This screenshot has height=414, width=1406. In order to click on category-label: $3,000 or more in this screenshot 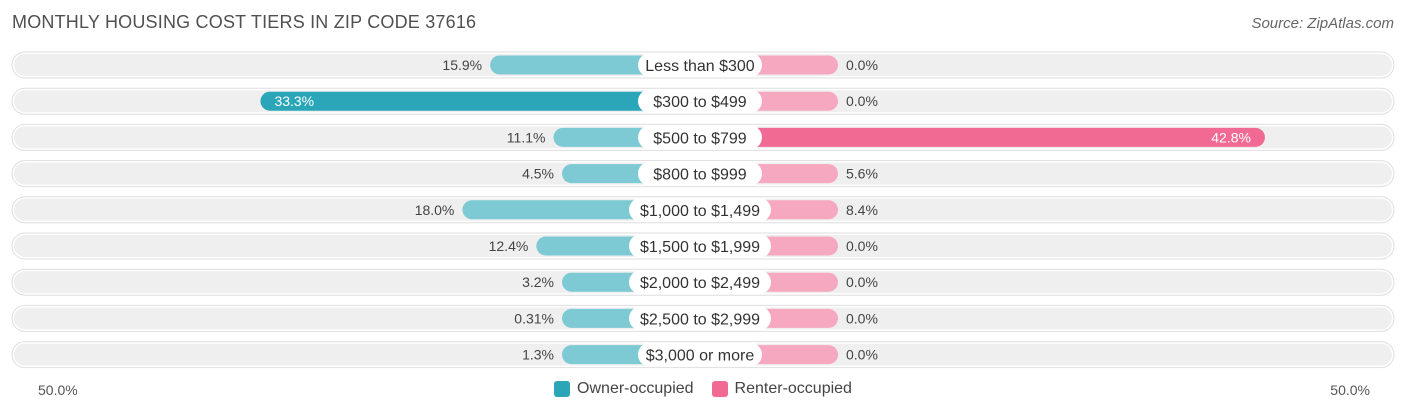, I will do `click(700, 356)`.